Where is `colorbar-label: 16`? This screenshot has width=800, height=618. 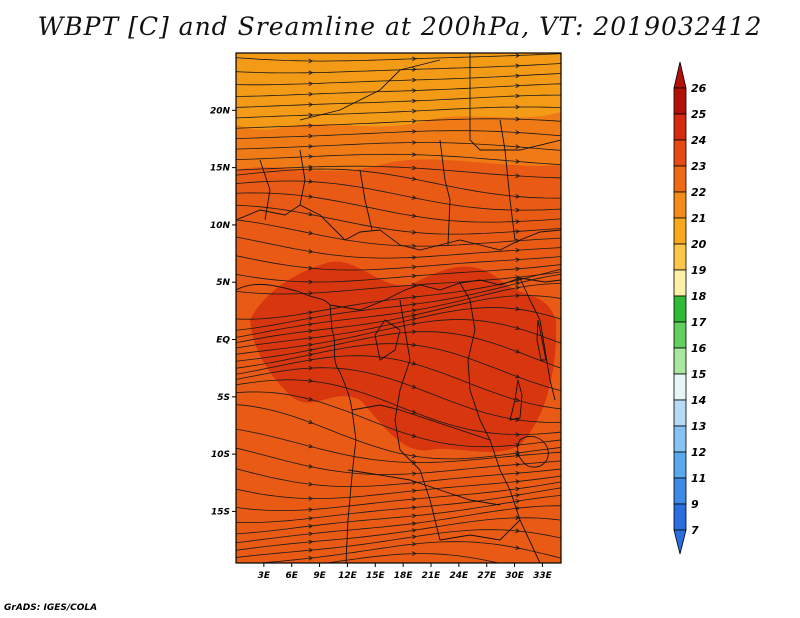 colorbar-label: 16 is located at coordinates (699, 348).